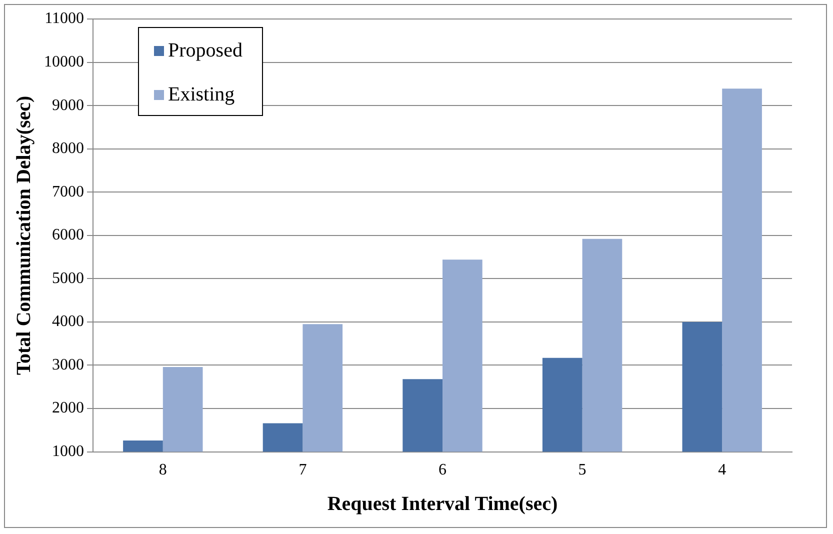 This screenshot has width=833, height=534. Describe the element at coordinates (24, 236) in the screenshot. I see `y-axis-title: Total Communication Delay(sec)` at that location.